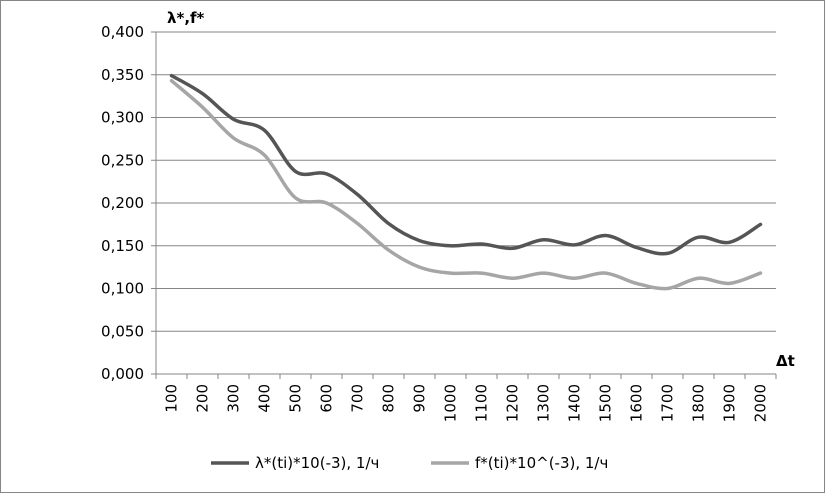 The image size is (825, 494). I want to click on x-tick-label: 1800, so click(699, 403).